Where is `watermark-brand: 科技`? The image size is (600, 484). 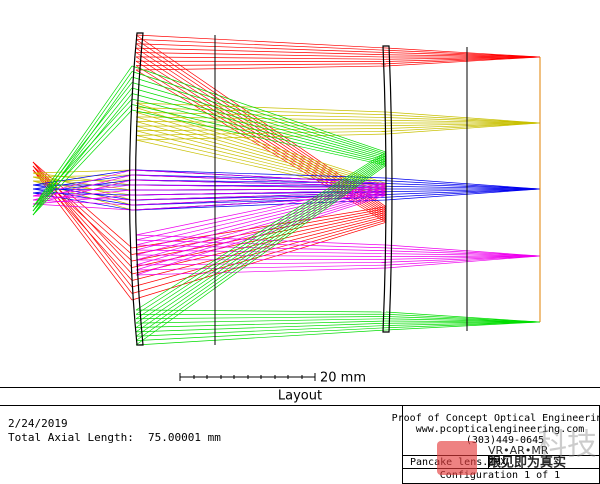
watermark-brand: 科技 is located at coordinates (567, 445).